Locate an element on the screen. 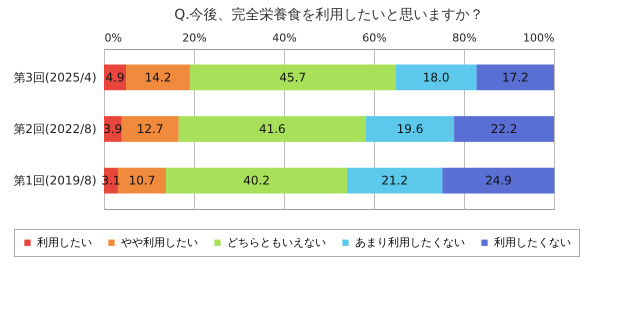  text: 17.2 is located at coordinates (515, 77).